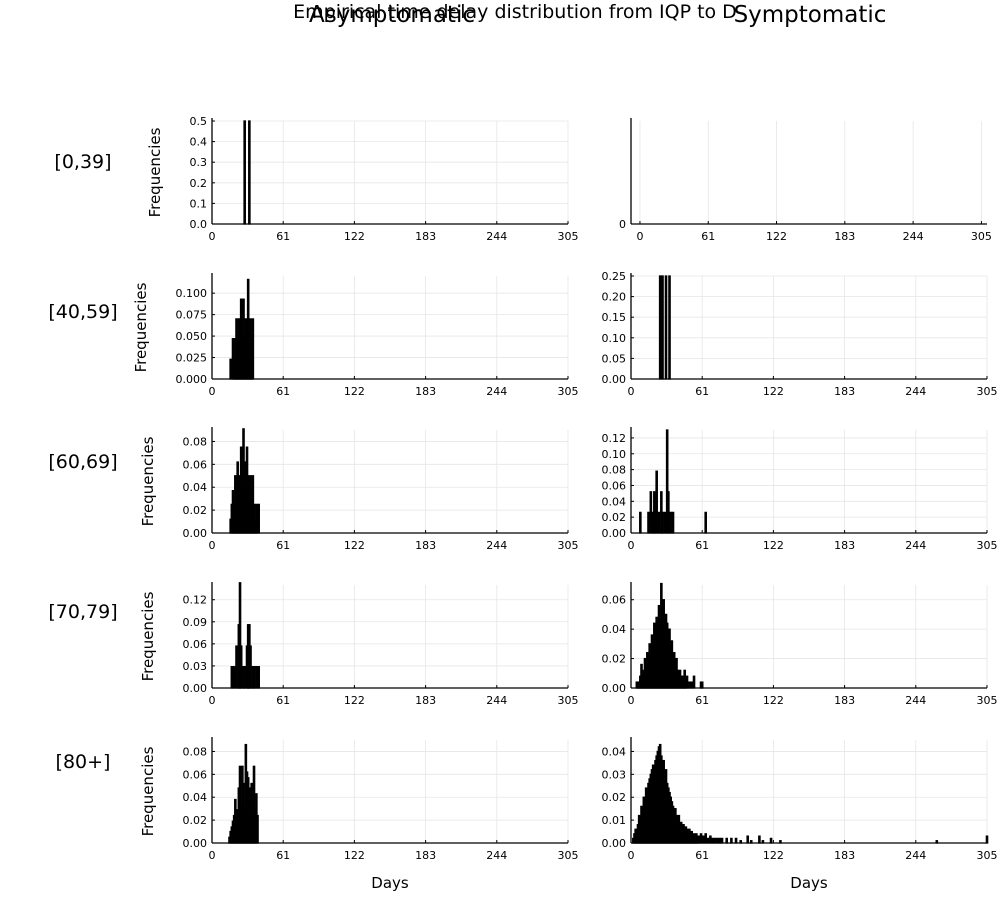  I want to click on y-tick-label: 0.03, so click(195, 666).